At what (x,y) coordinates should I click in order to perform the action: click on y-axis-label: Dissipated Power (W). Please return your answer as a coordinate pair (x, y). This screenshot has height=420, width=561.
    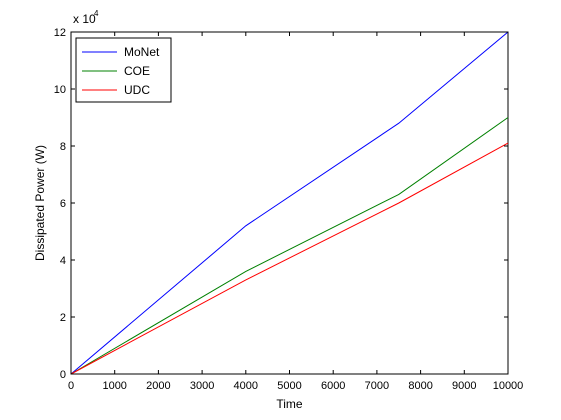
    Looking at the image, I should click on (40, 203).